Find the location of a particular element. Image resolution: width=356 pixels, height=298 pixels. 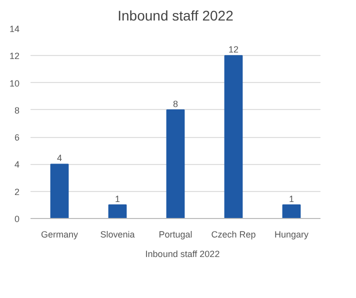

y-tick-label: 12 is located at coordinates (14, 56).